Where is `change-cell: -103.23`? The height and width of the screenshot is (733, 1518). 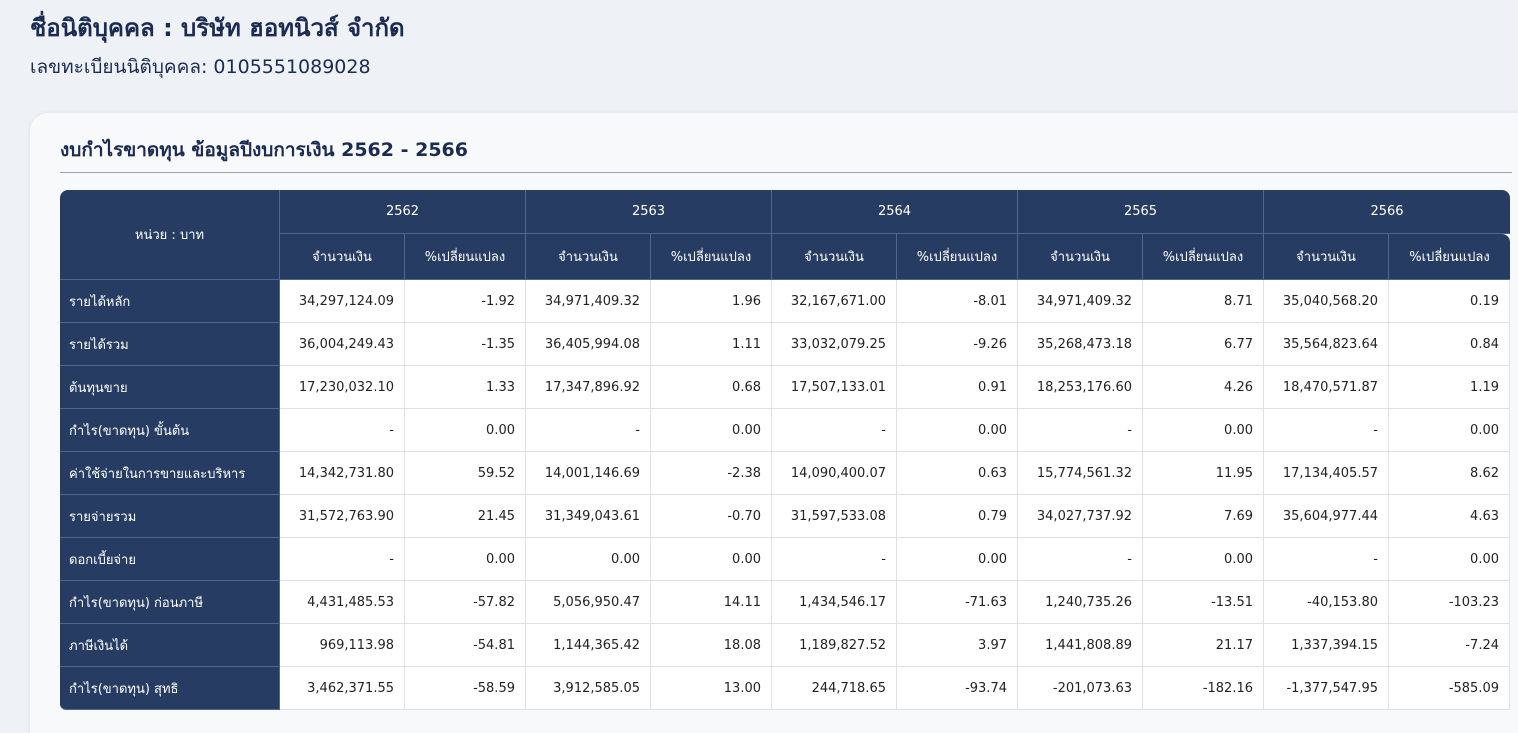
change-cell: -103.23 is located at coordinates (1449, 602).